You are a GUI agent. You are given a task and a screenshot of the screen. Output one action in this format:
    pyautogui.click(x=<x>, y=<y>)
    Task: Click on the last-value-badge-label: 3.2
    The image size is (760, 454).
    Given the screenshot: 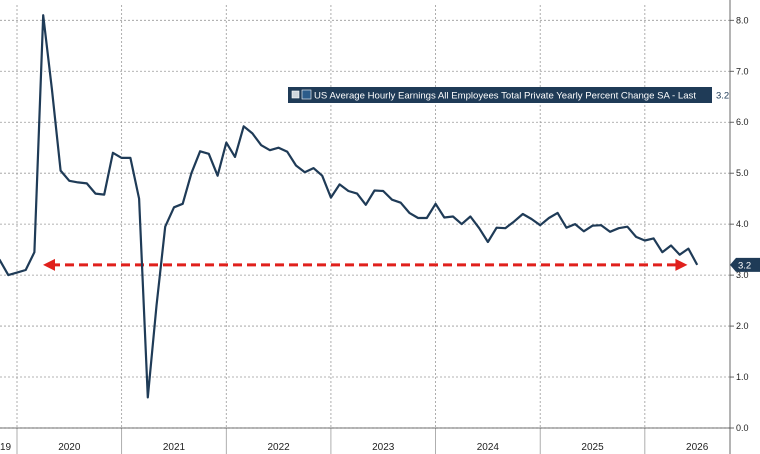 What is the action you would take?
    pyautogui.click(x=744, y=265)
    